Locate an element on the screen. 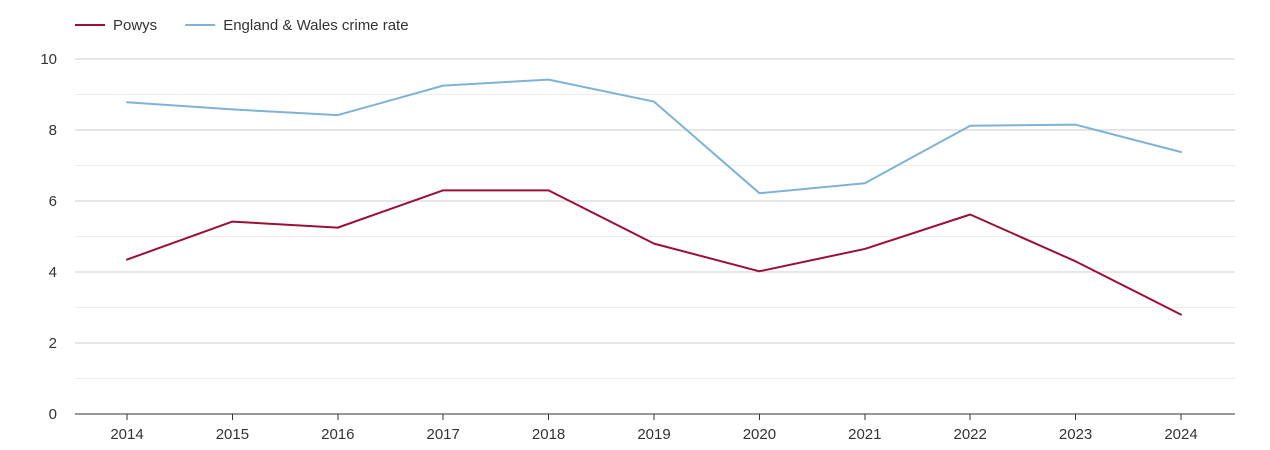  y-tick-label: 4 is located at coordinates (53, 272).